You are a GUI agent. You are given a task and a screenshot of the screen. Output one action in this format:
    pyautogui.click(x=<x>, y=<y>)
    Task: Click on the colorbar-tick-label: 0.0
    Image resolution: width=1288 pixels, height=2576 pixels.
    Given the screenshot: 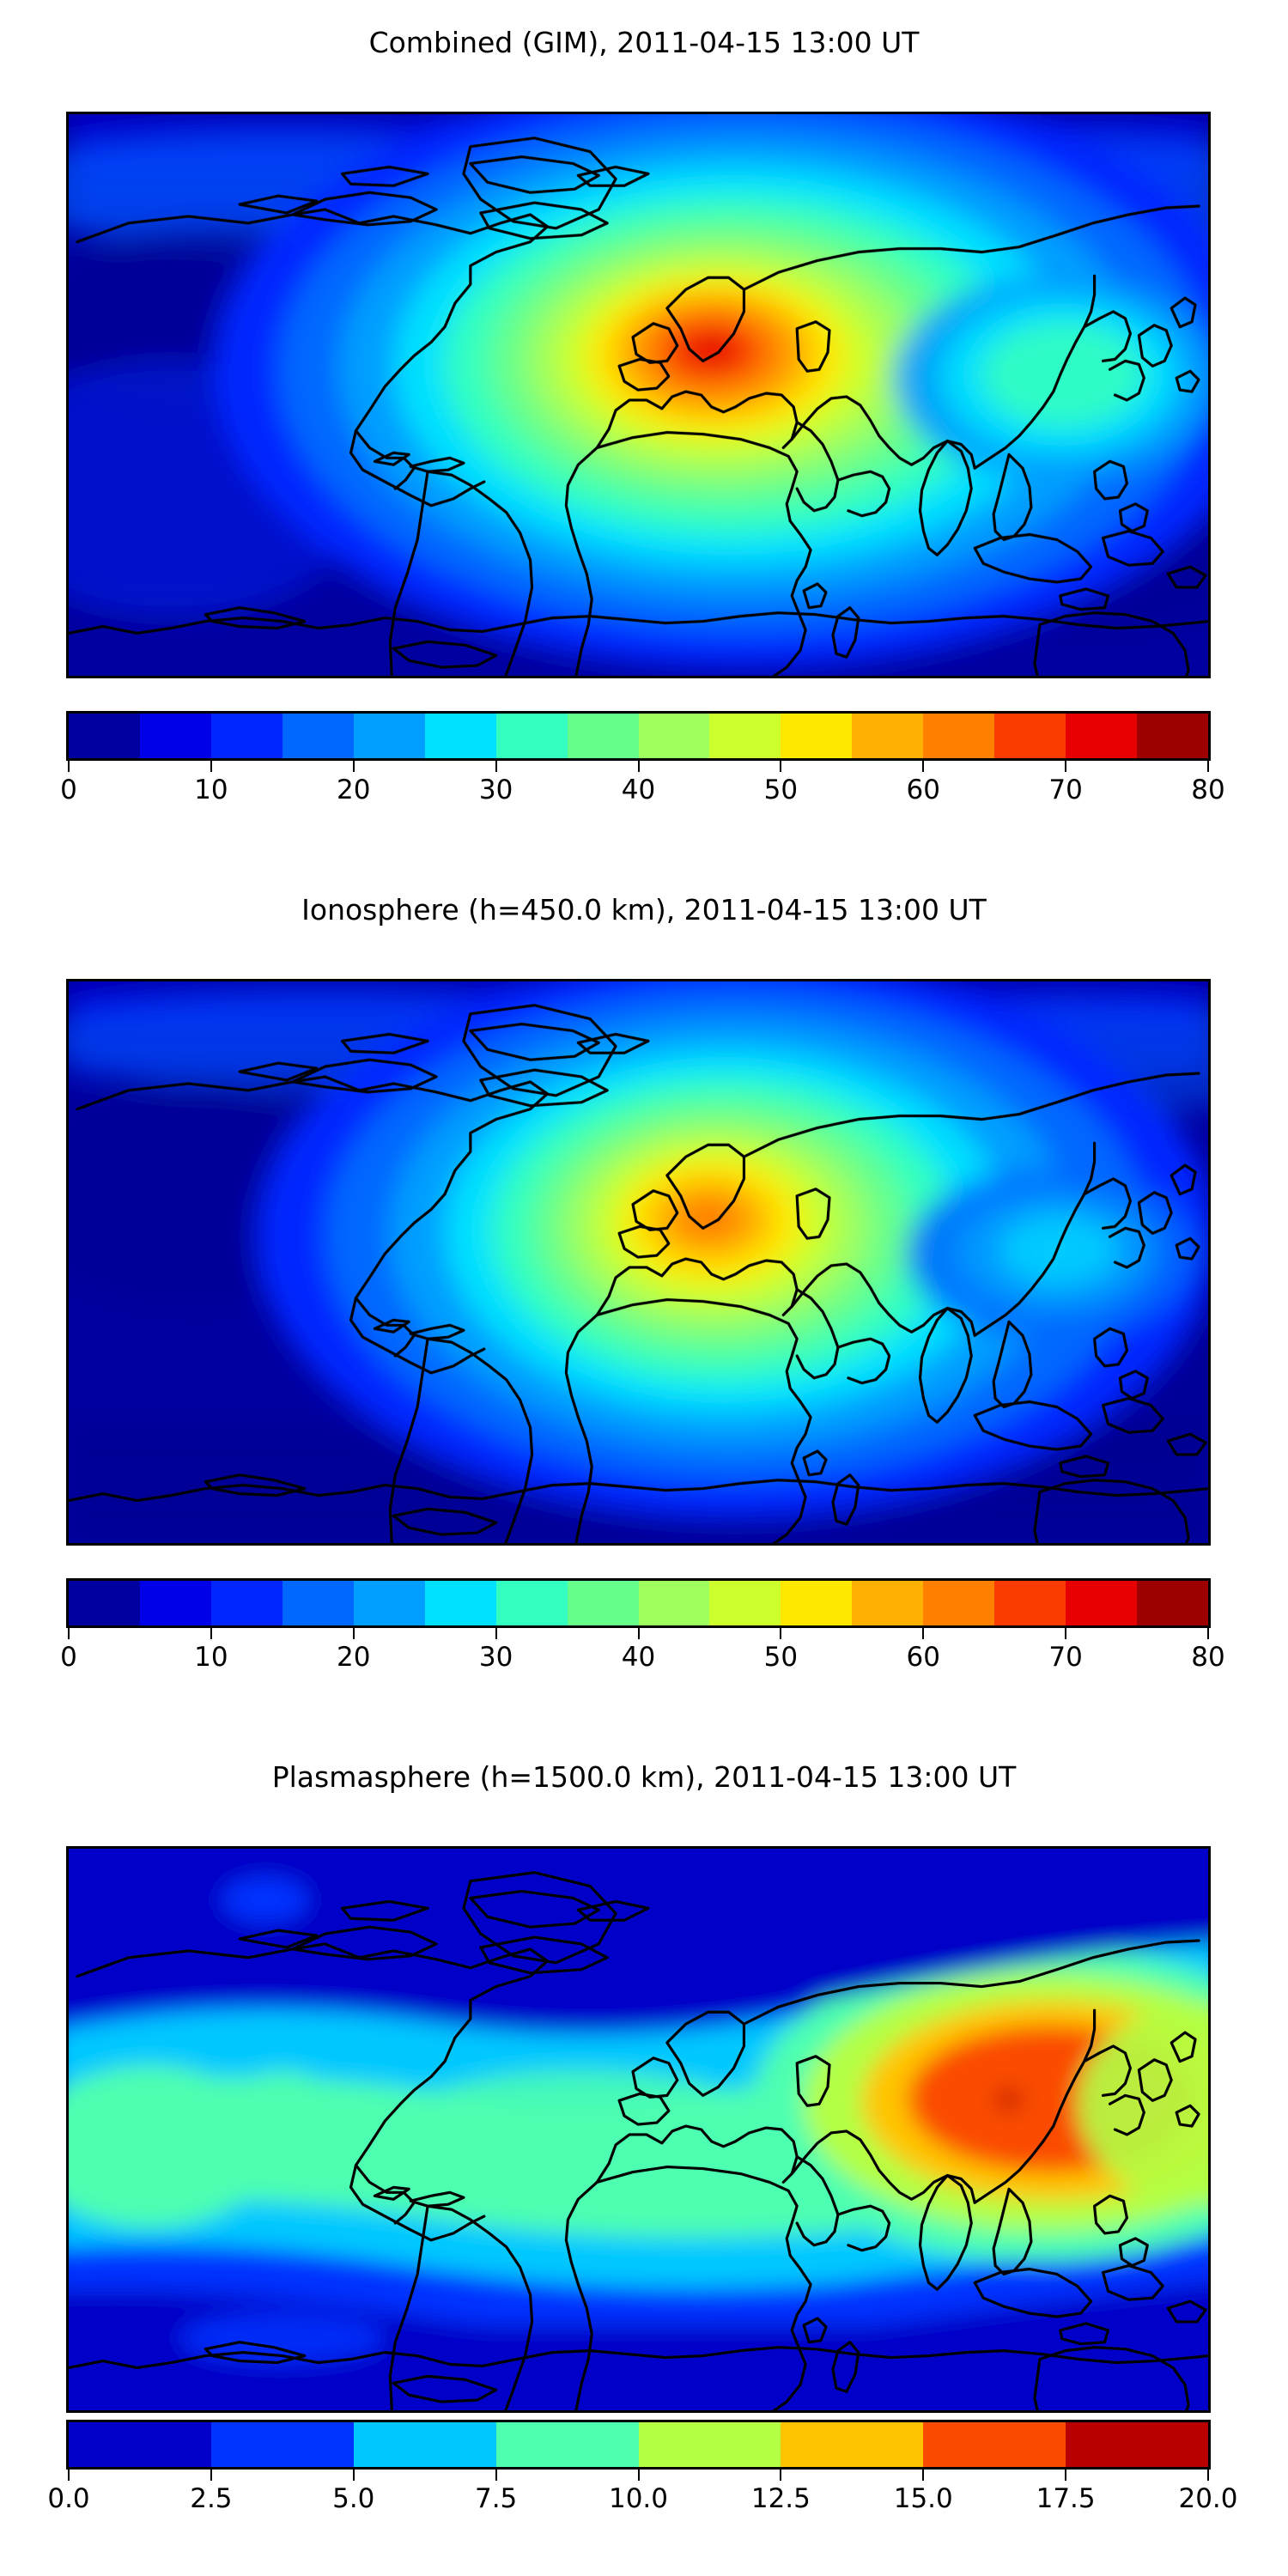 What is the action you would take?
    pyautogui.click(x=69, y=2499)
    